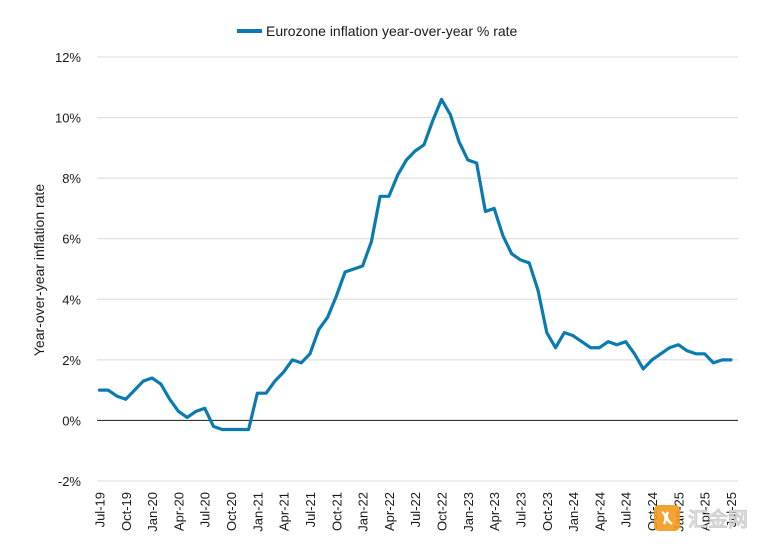  I want to click on x-tick-label: Jan-23, so click(468, 512).